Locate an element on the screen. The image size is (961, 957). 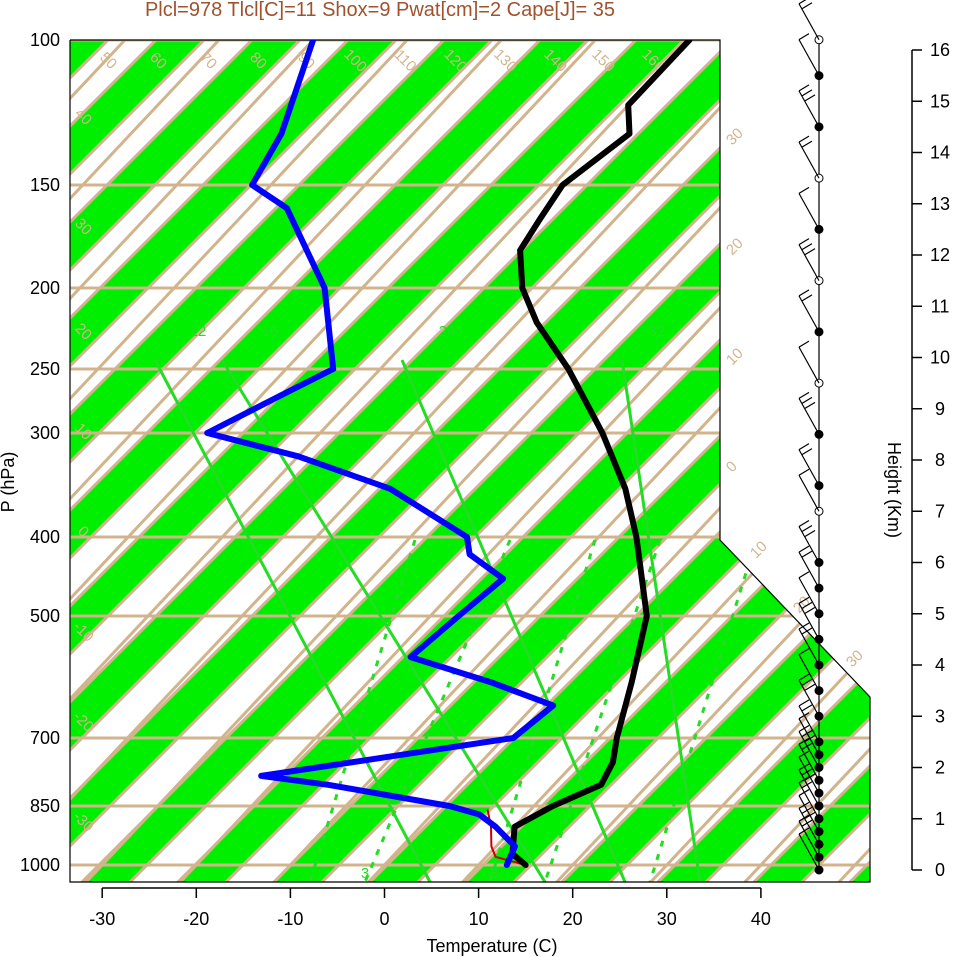
isotherm-right-label: 20 is located at coordinates (802, 605).